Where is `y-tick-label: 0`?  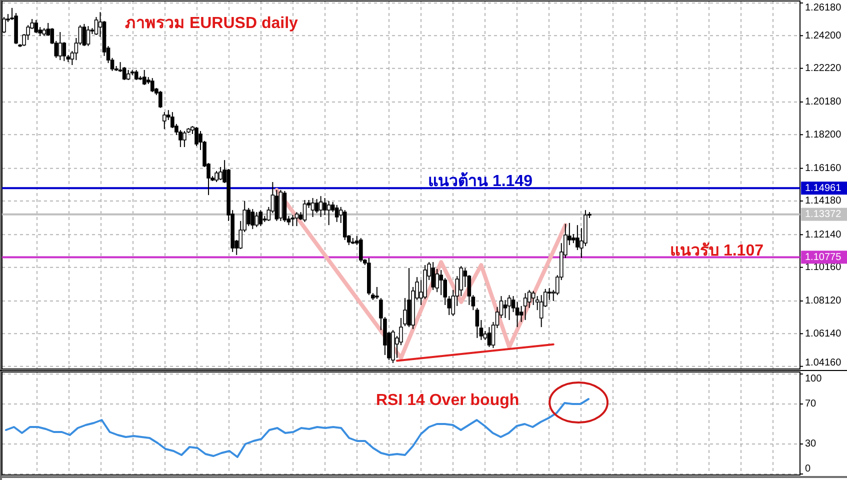
y-tick-label: 0 is located at coordinates (808, 469).